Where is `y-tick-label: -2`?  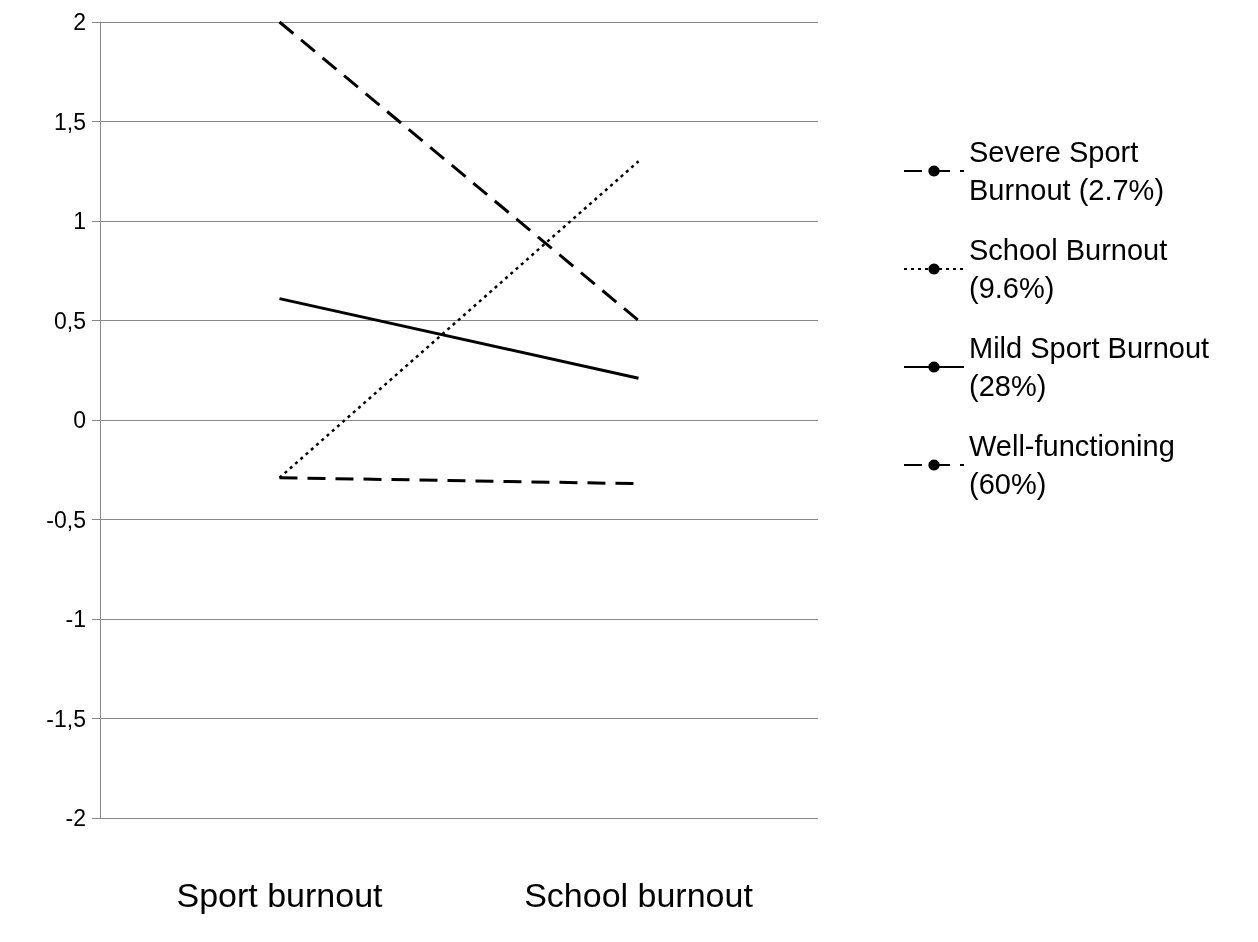
y-tick-label: -2 is located at coordinates (75, 818).